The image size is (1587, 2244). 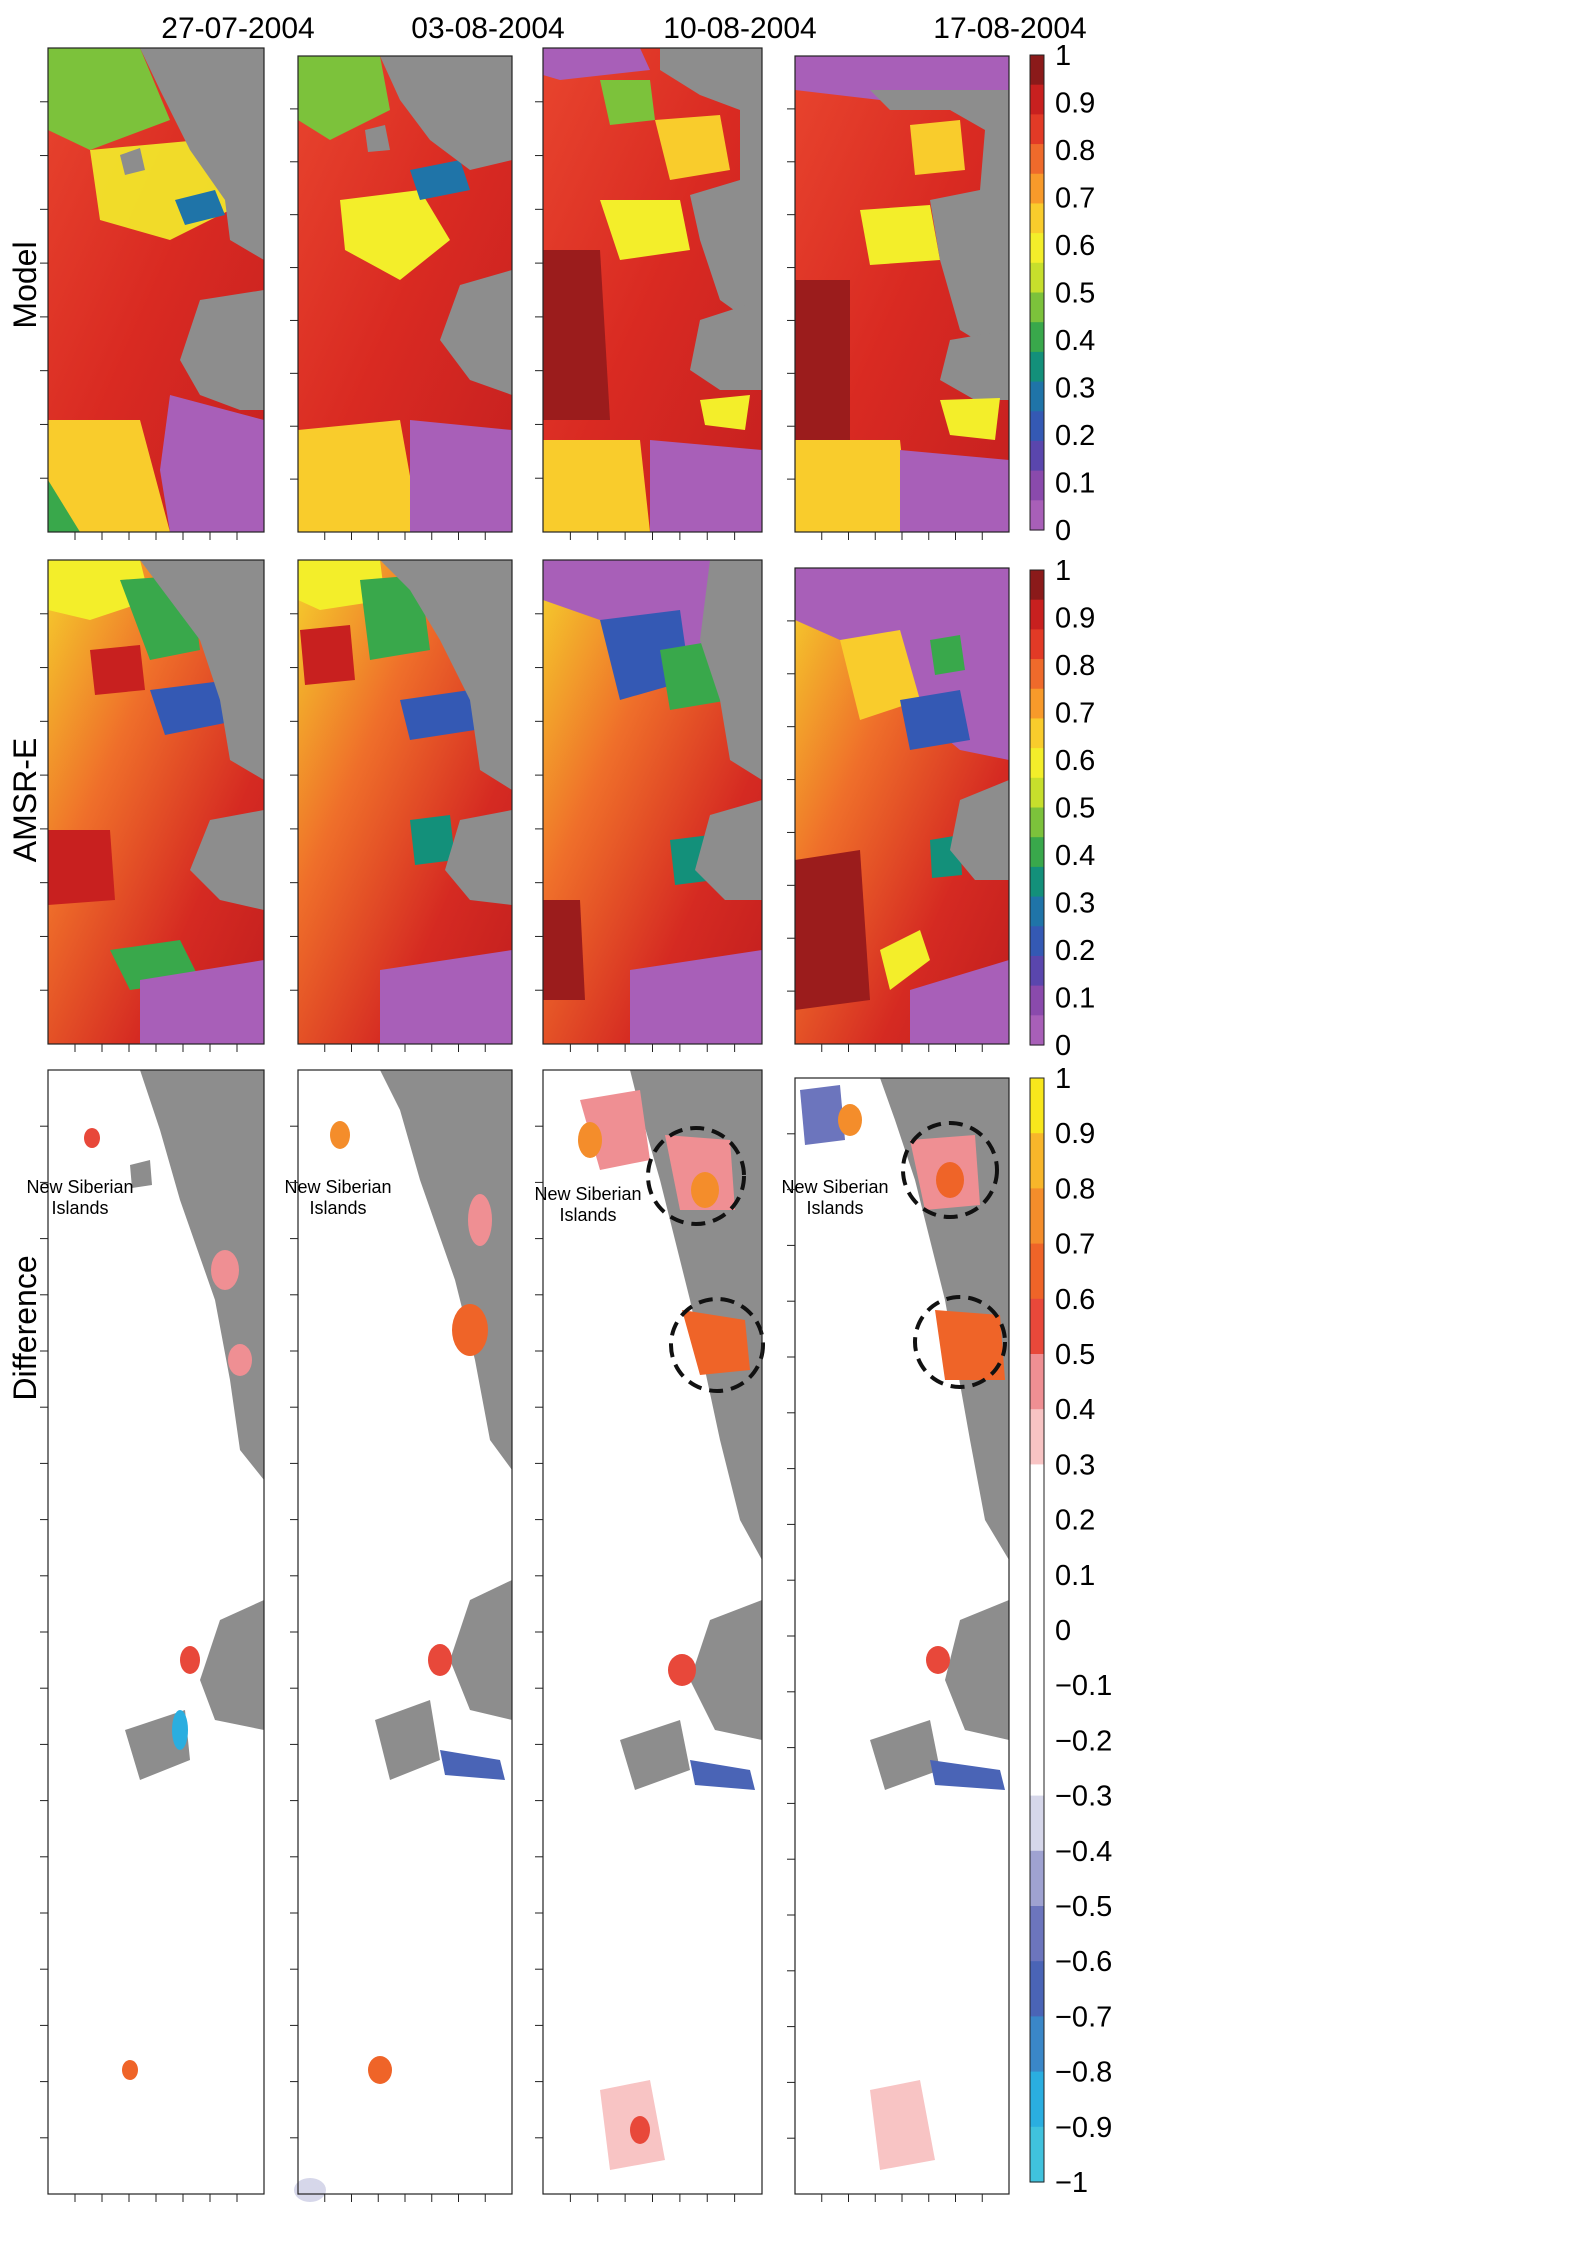 What do you see at coordinates (1083, 2017) in the screenshot?
I see `colorbar-tick-label: −0.7` at bounding box center [1083, 2017].